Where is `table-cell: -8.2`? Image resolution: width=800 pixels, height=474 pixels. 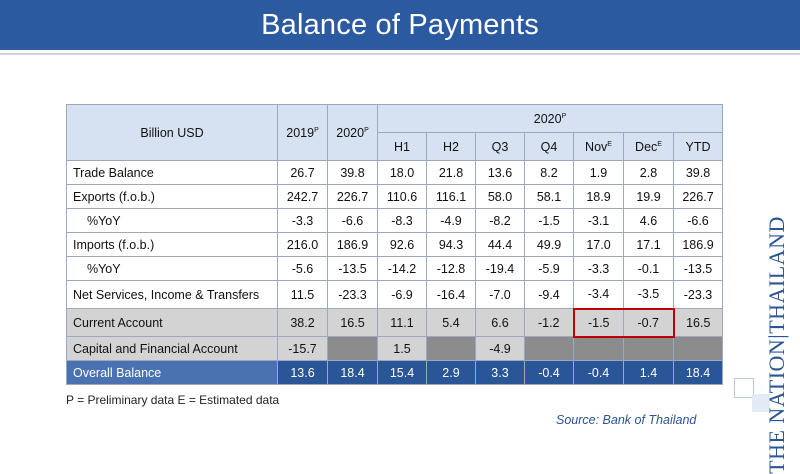 table-cell: -8.2 is located at coordinates (500, 220).